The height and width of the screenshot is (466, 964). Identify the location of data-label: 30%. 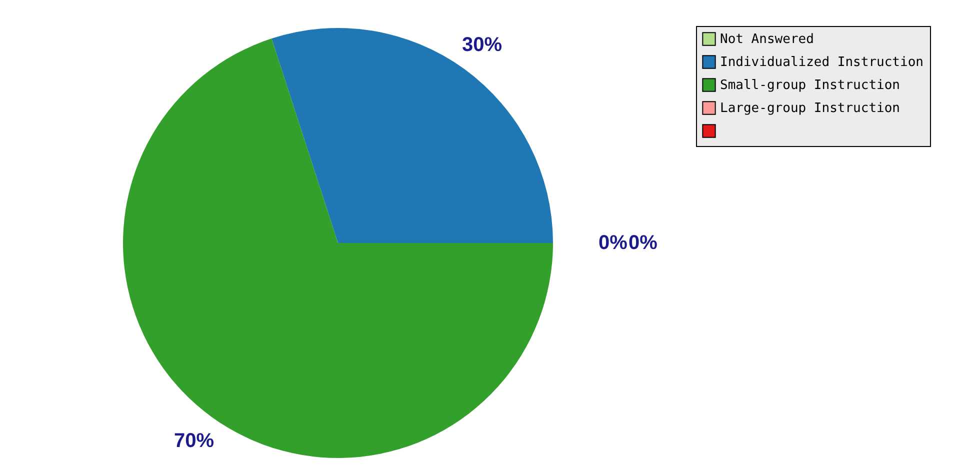
(482, 45).